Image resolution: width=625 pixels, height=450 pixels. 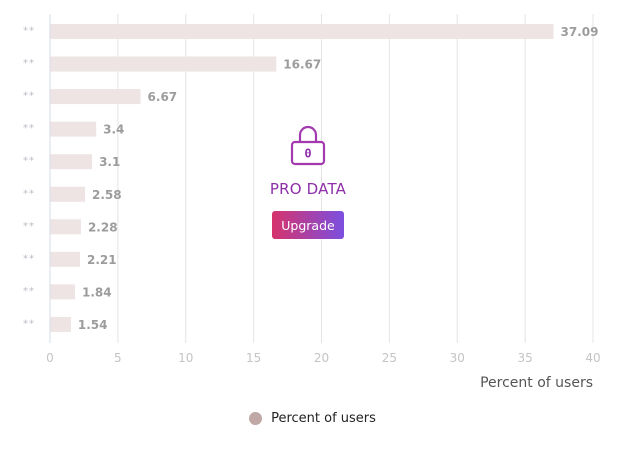 I want to click on x-tick-label: 10, so click(x=185, y=358).